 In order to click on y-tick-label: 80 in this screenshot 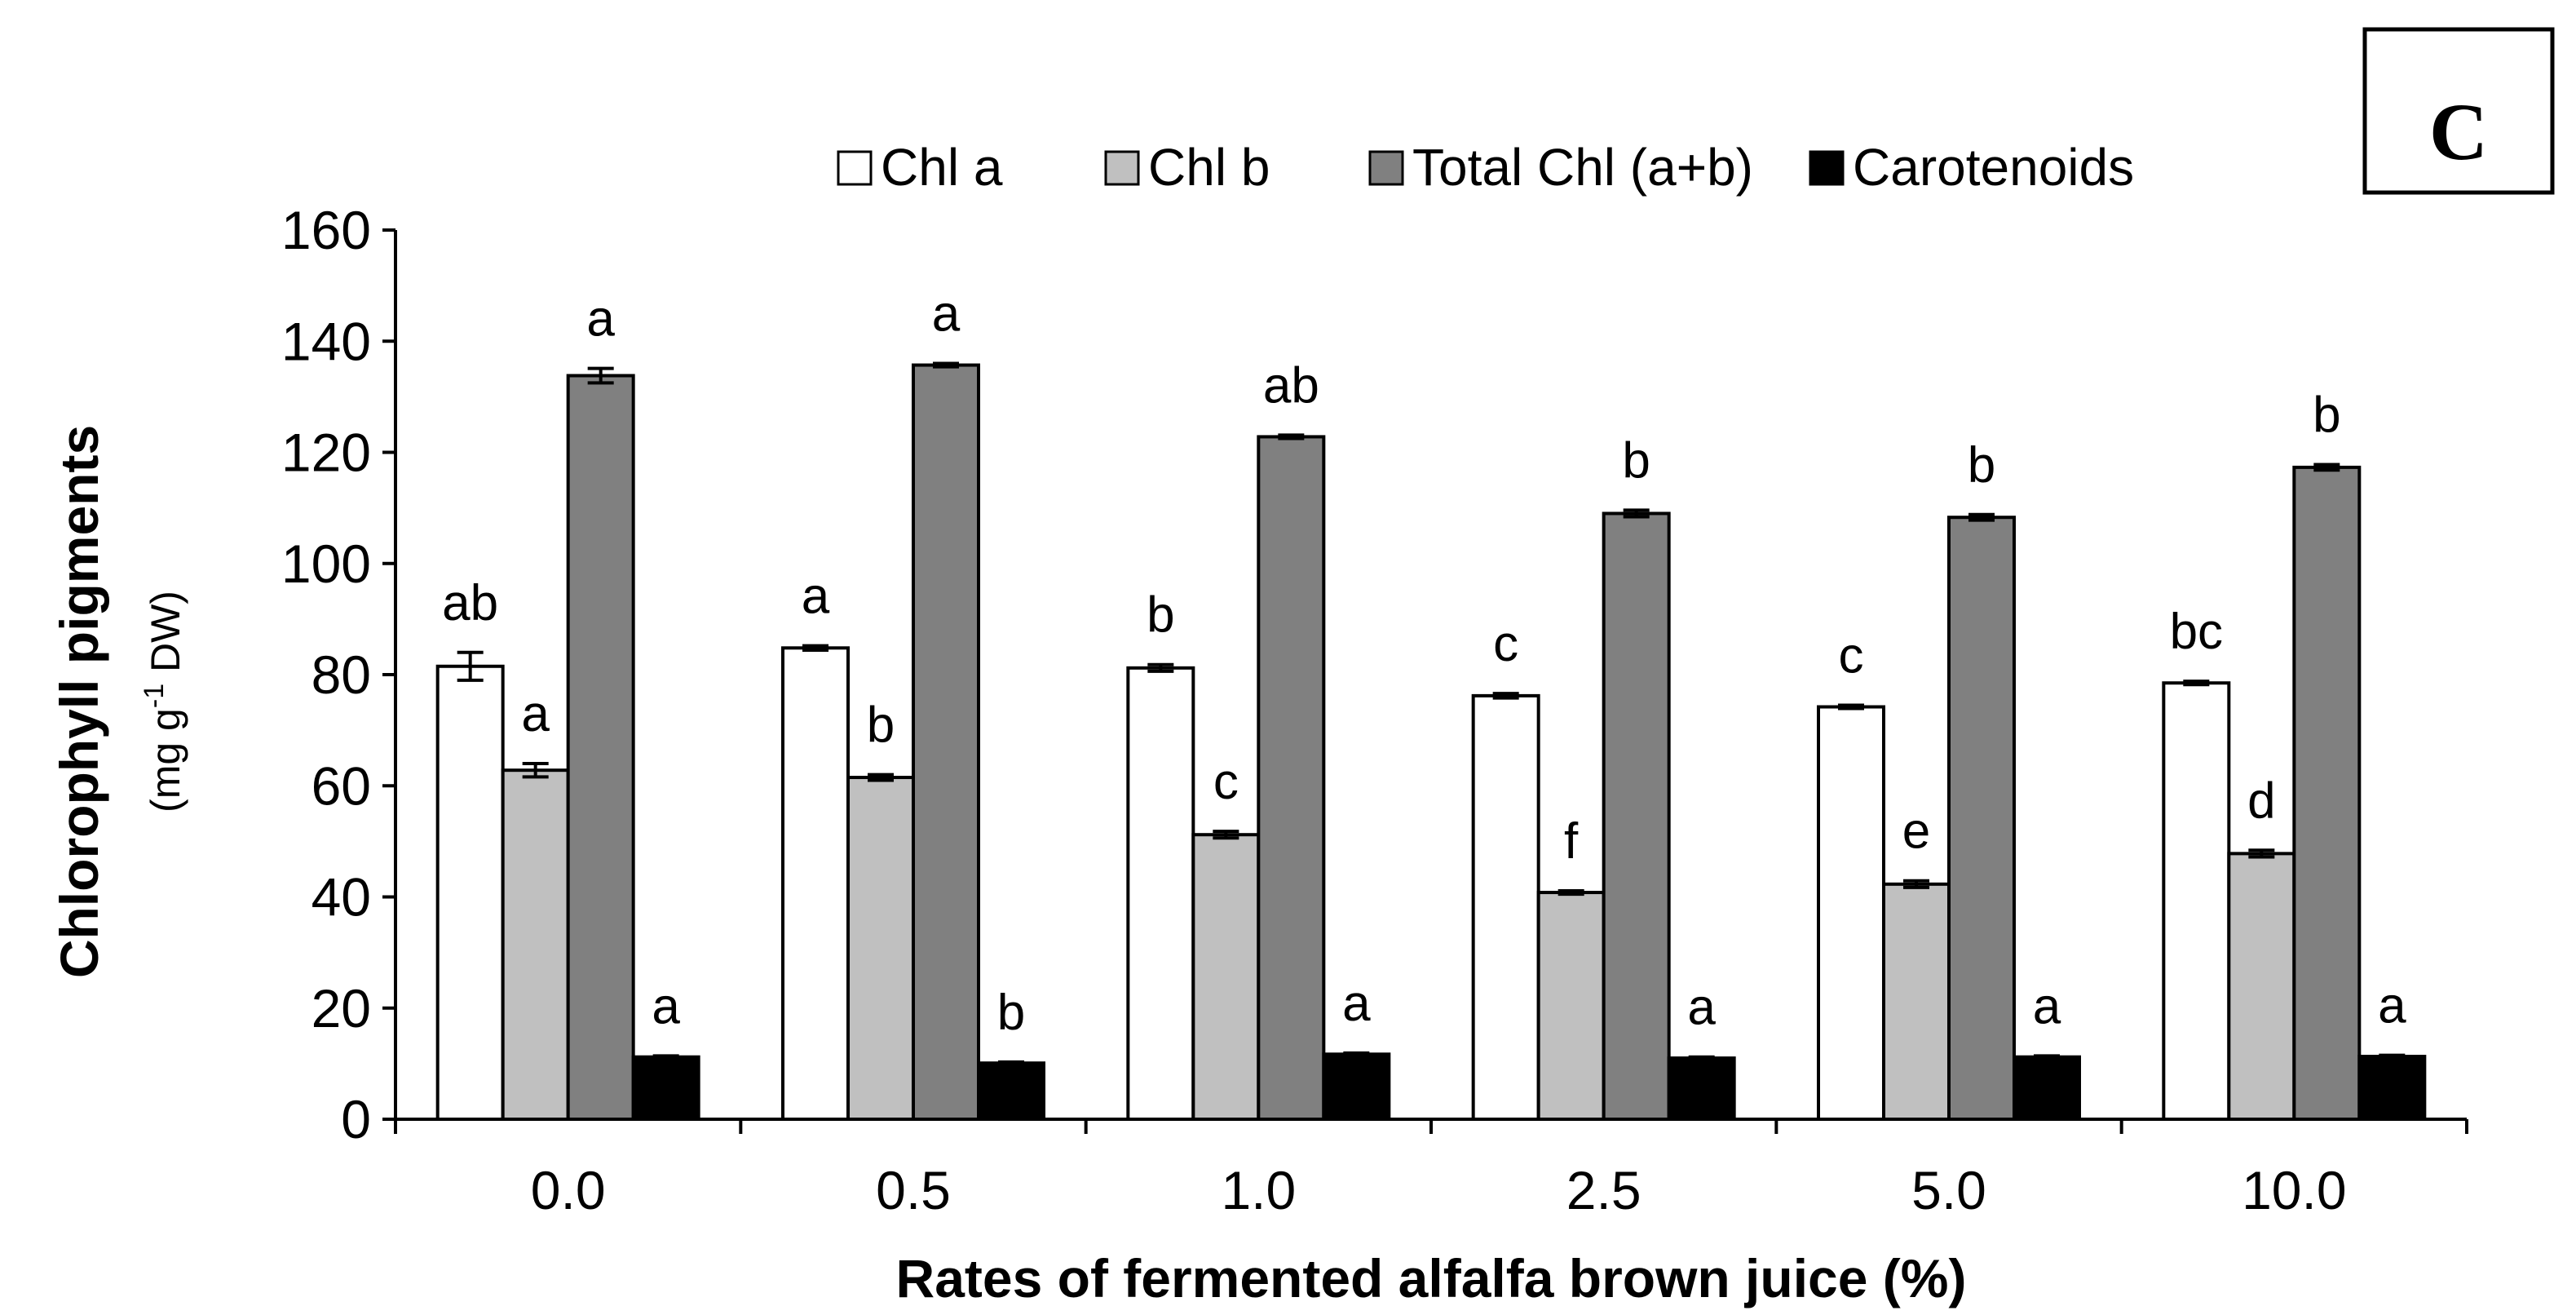, I will do `click(341, 674)`.